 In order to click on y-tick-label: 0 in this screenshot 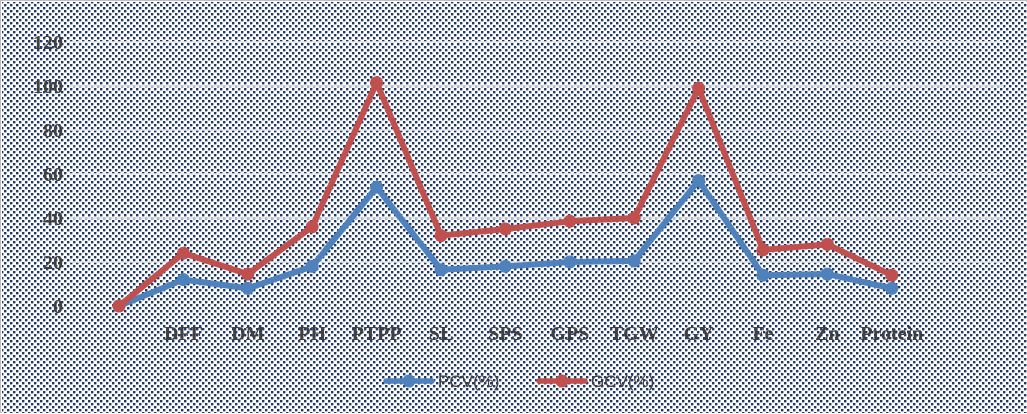, I will do `click(58, 307)`.